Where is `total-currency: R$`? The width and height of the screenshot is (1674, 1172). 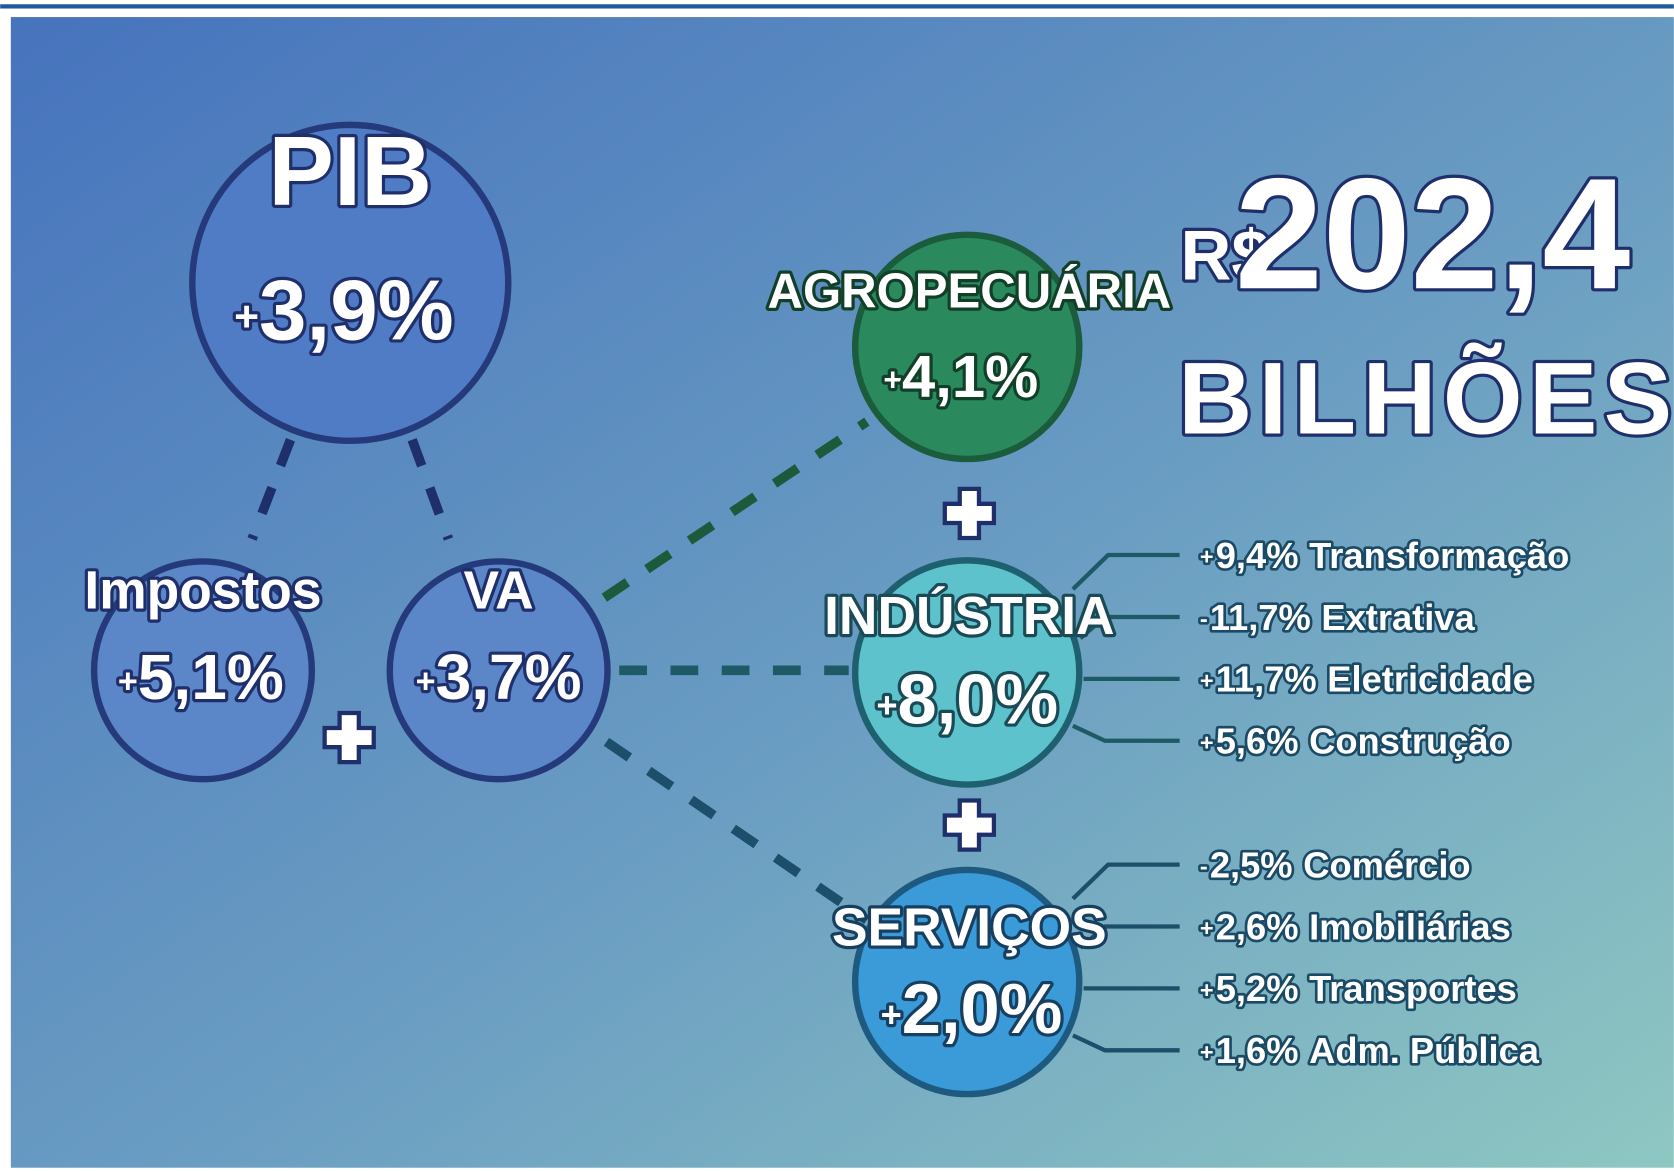
total-currency: R$ is located at coordinates (1226, 255).